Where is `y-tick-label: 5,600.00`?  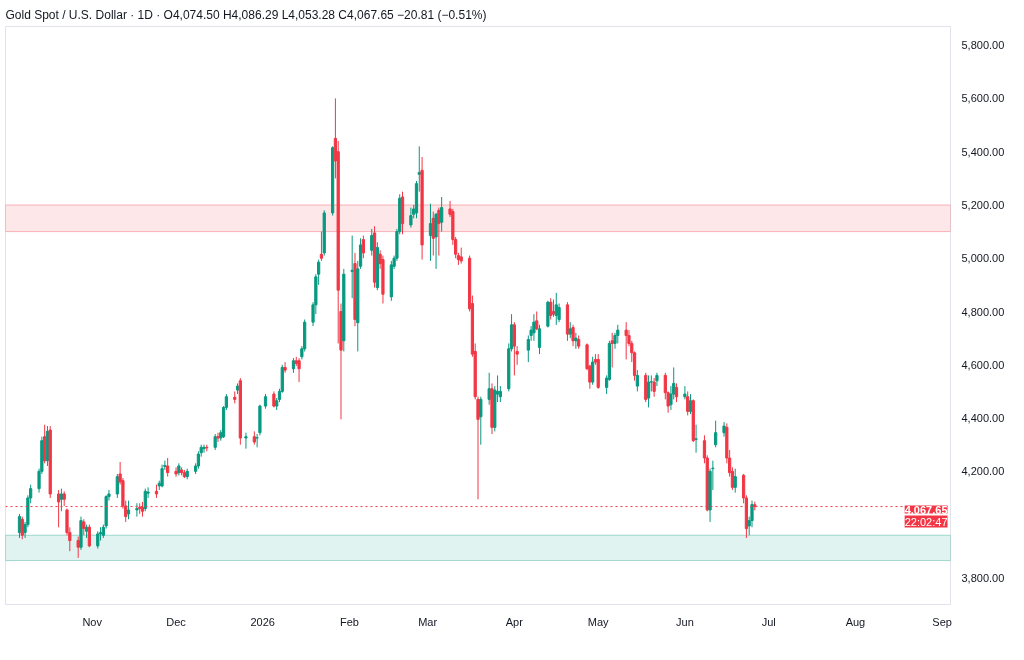
y-tick-label: 5,600.00 is located at coordinates (983, 98).